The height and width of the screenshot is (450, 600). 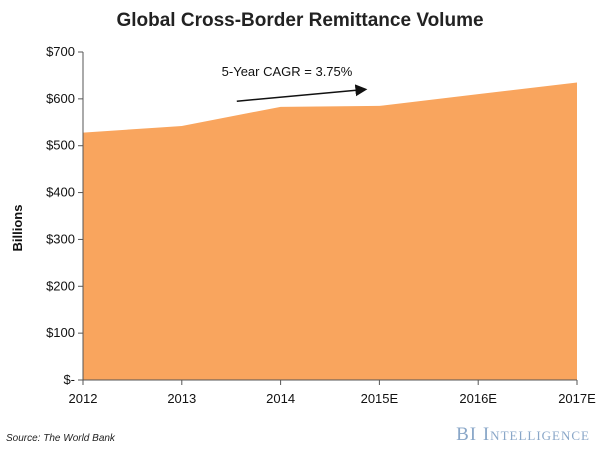 What do you see at coordinates (577, 398) in the screenshot?
I see `x-tick-label: 2017E` at bounding box center [577, 398].